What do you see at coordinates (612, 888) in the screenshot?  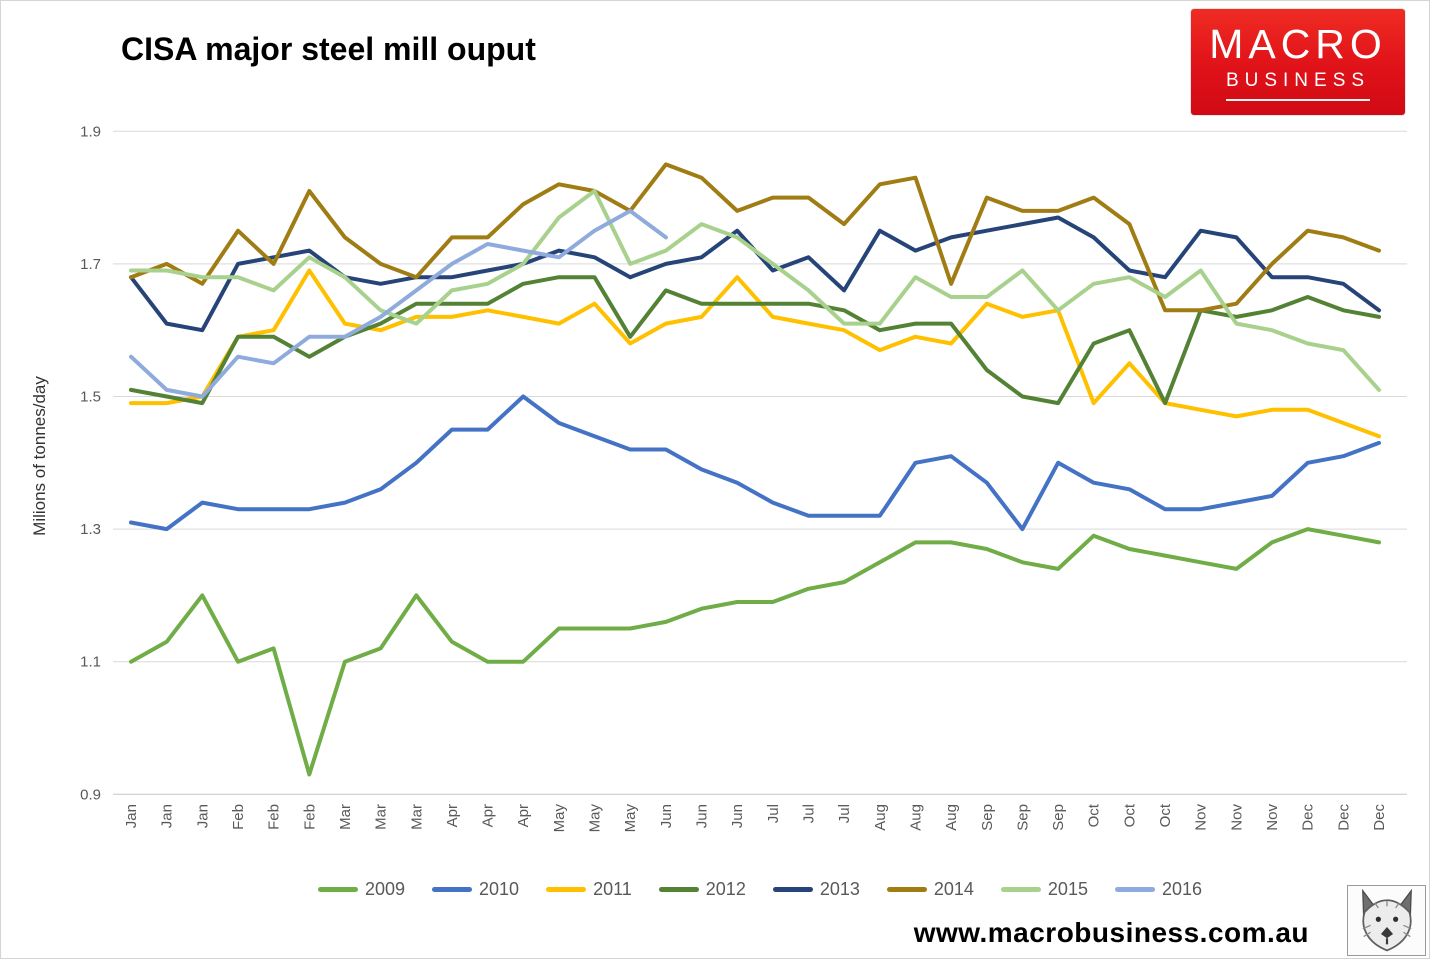 I see `legend-label-2011: 2011` at bounding box center [612, 888].